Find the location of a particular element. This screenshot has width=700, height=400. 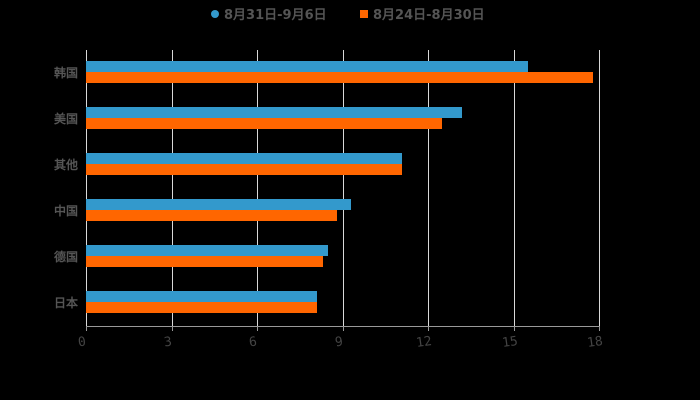

category-label: 中国 is located at coordinates (65, 211).